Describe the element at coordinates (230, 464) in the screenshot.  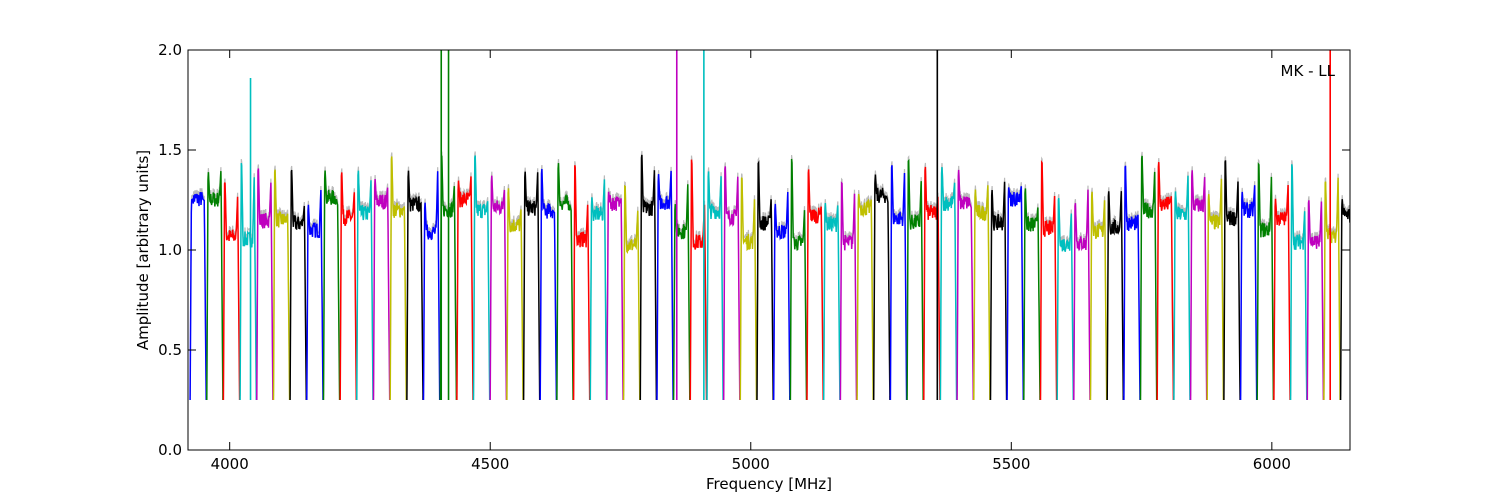
I see `x-tick-label: 4000` at that location.